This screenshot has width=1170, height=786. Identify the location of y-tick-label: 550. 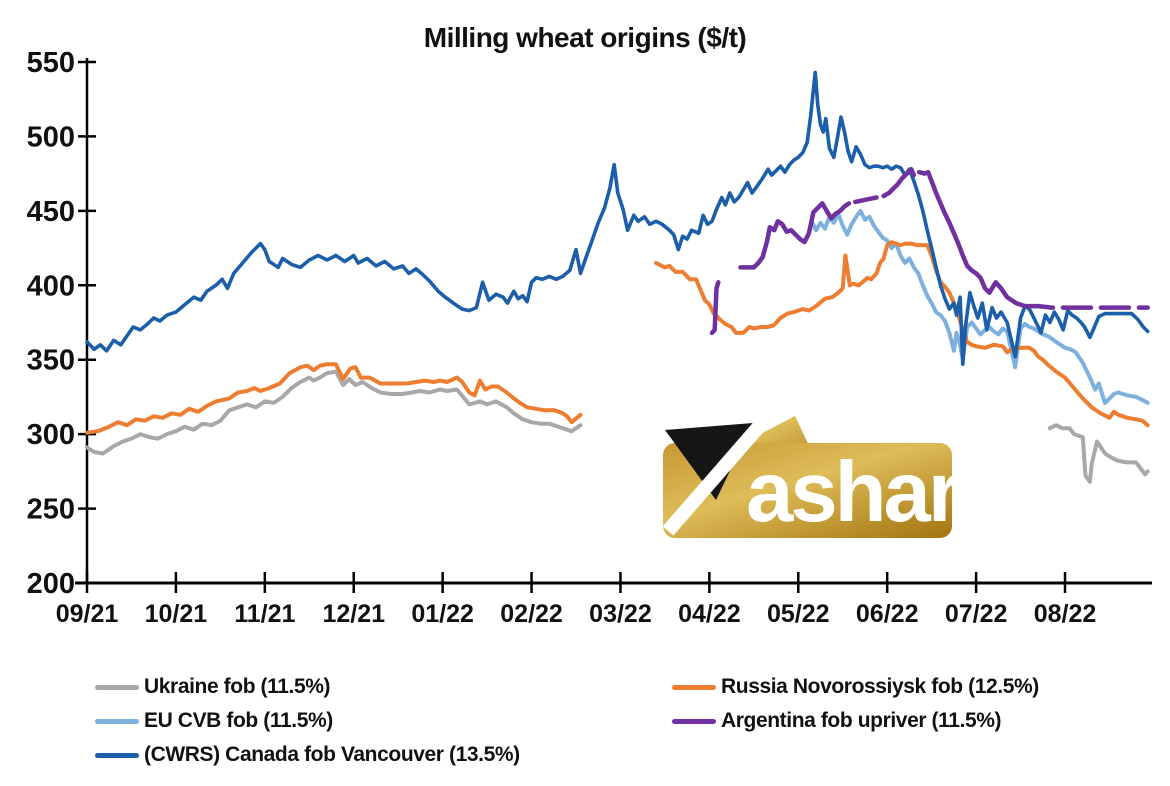
(51, 63).